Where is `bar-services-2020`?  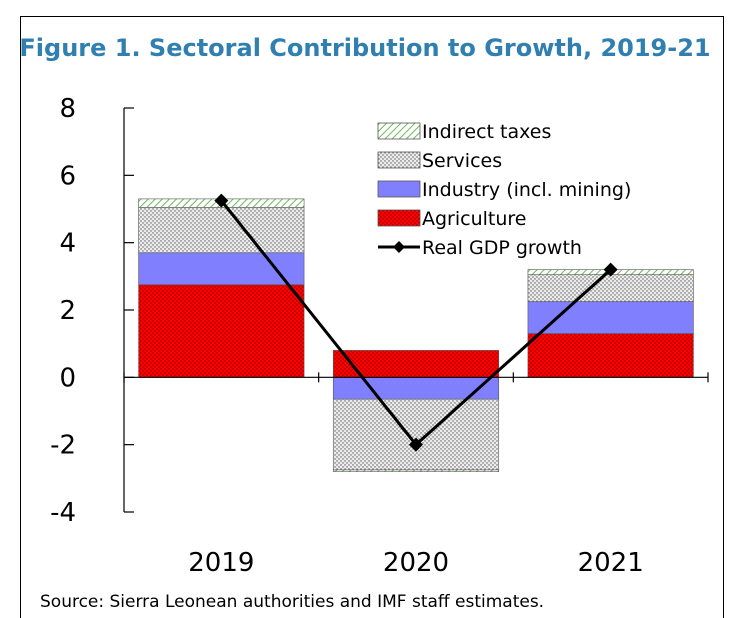
bar-services-2020 is located at coordinates (416, 434).